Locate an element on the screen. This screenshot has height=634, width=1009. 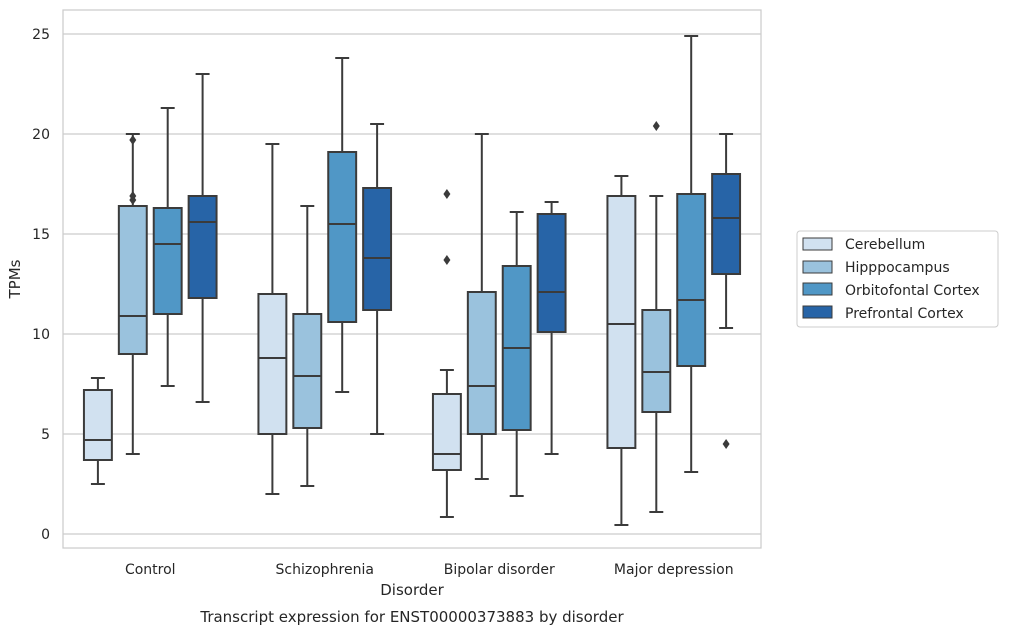
legend-label-cerebellum: Cerebellum is located at coordinates (885, 245).